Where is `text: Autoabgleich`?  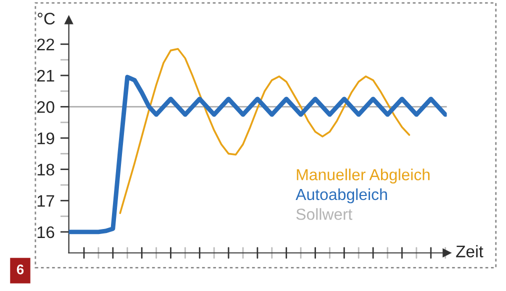
text: Autoabgleich is located at coordinates (341, 196).